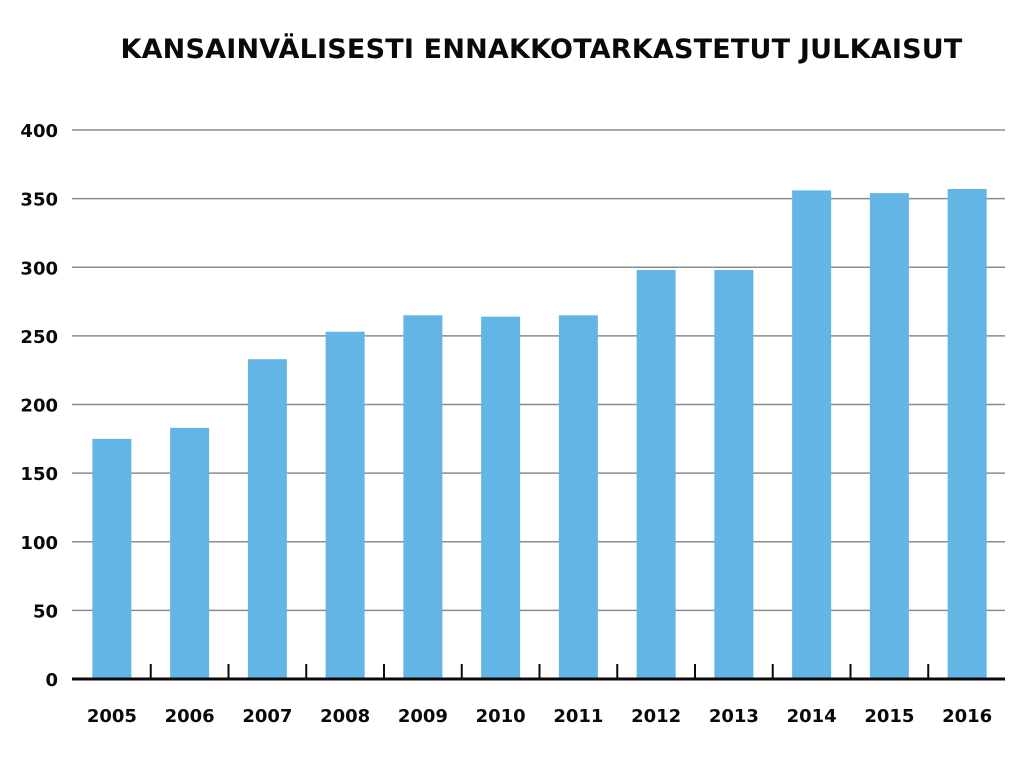 The height and width of the screenshot is (768, 1023). I want to click on x-tick-label: 2016, so click(967, 716).